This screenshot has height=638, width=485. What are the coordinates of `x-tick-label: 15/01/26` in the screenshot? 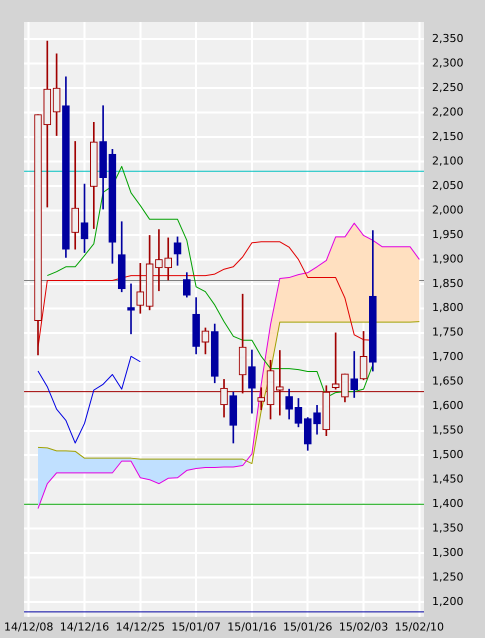 It's located at (307, 627).